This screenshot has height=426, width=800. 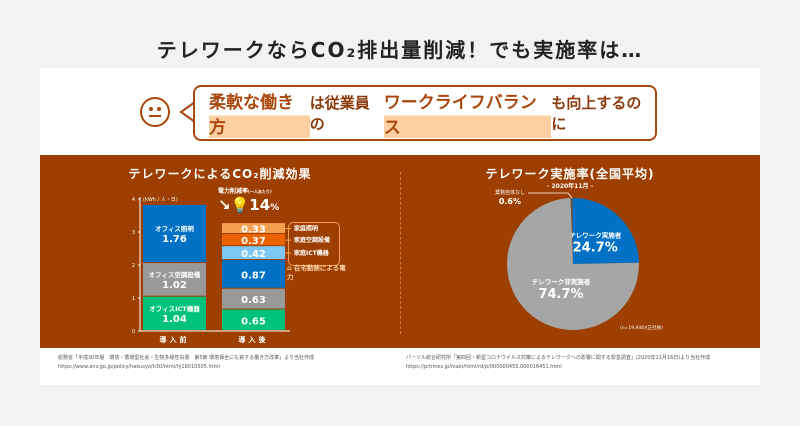 What do you see at coordinates (467, 113) in the screenshot?
I see `bubble-highlight-2: ワークライフバランス` at bounding box center [467, 113].